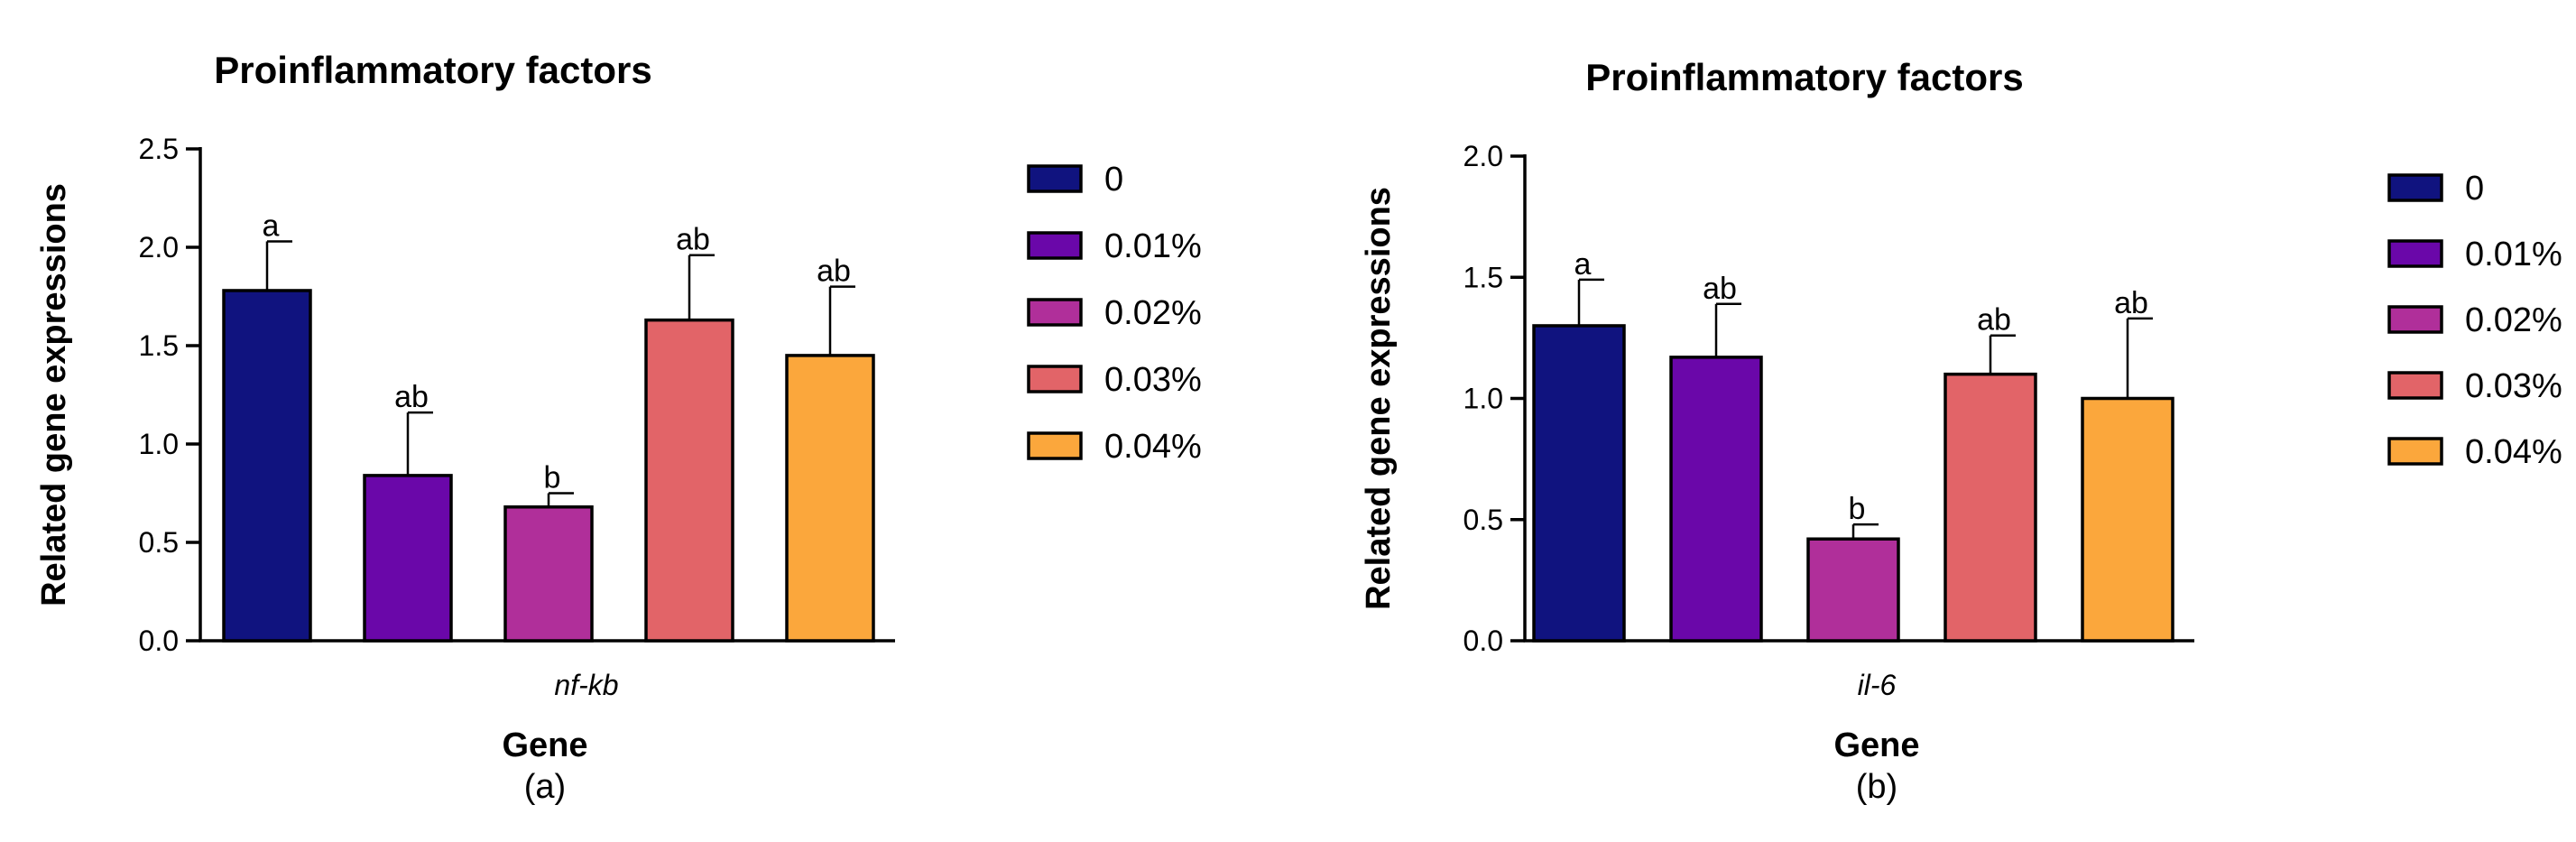 The image size is (2576, 842). I want to click on category-label: nf-kb, so click(586, 685).